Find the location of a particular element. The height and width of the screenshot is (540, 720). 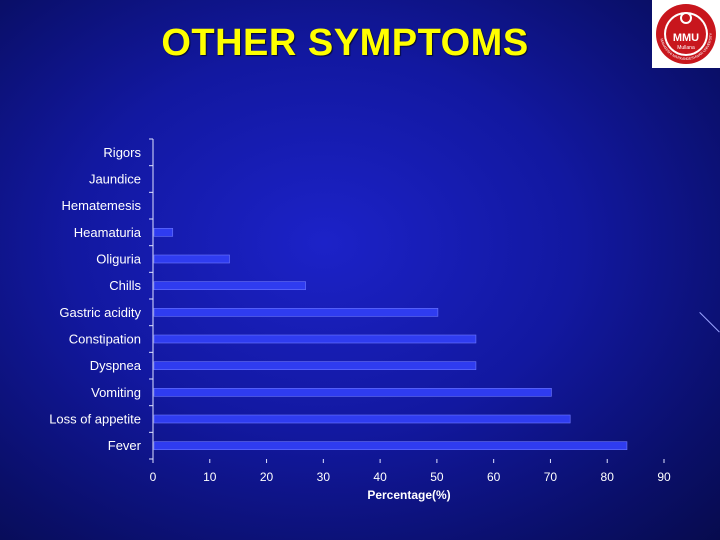

x-tick-label: 20 is located at coordinates (267, 477).